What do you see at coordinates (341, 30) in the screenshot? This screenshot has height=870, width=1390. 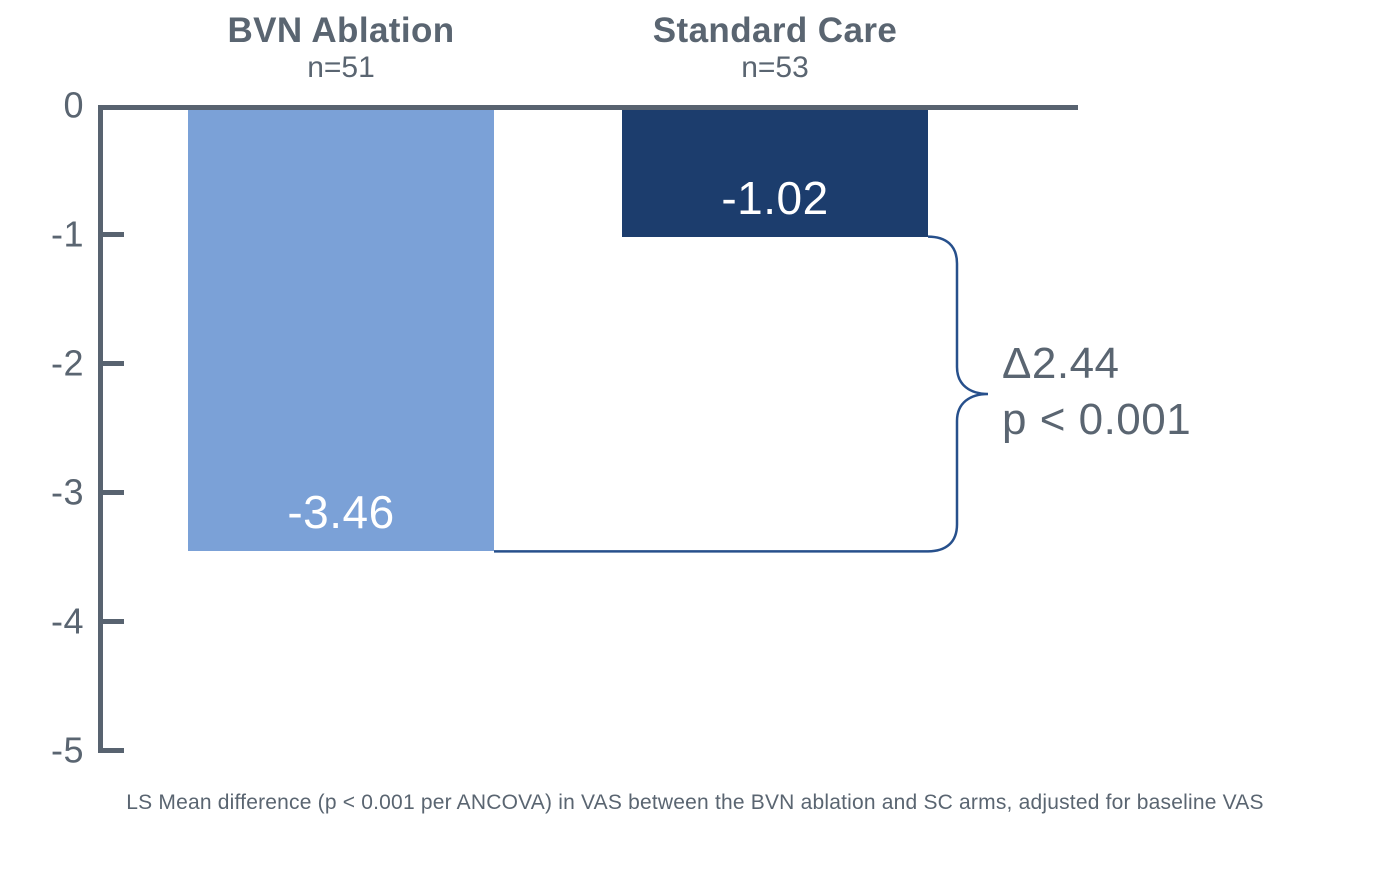 I see `group-label-bvn-ablation: BVN Ablation` at bounding box center [341, 30].